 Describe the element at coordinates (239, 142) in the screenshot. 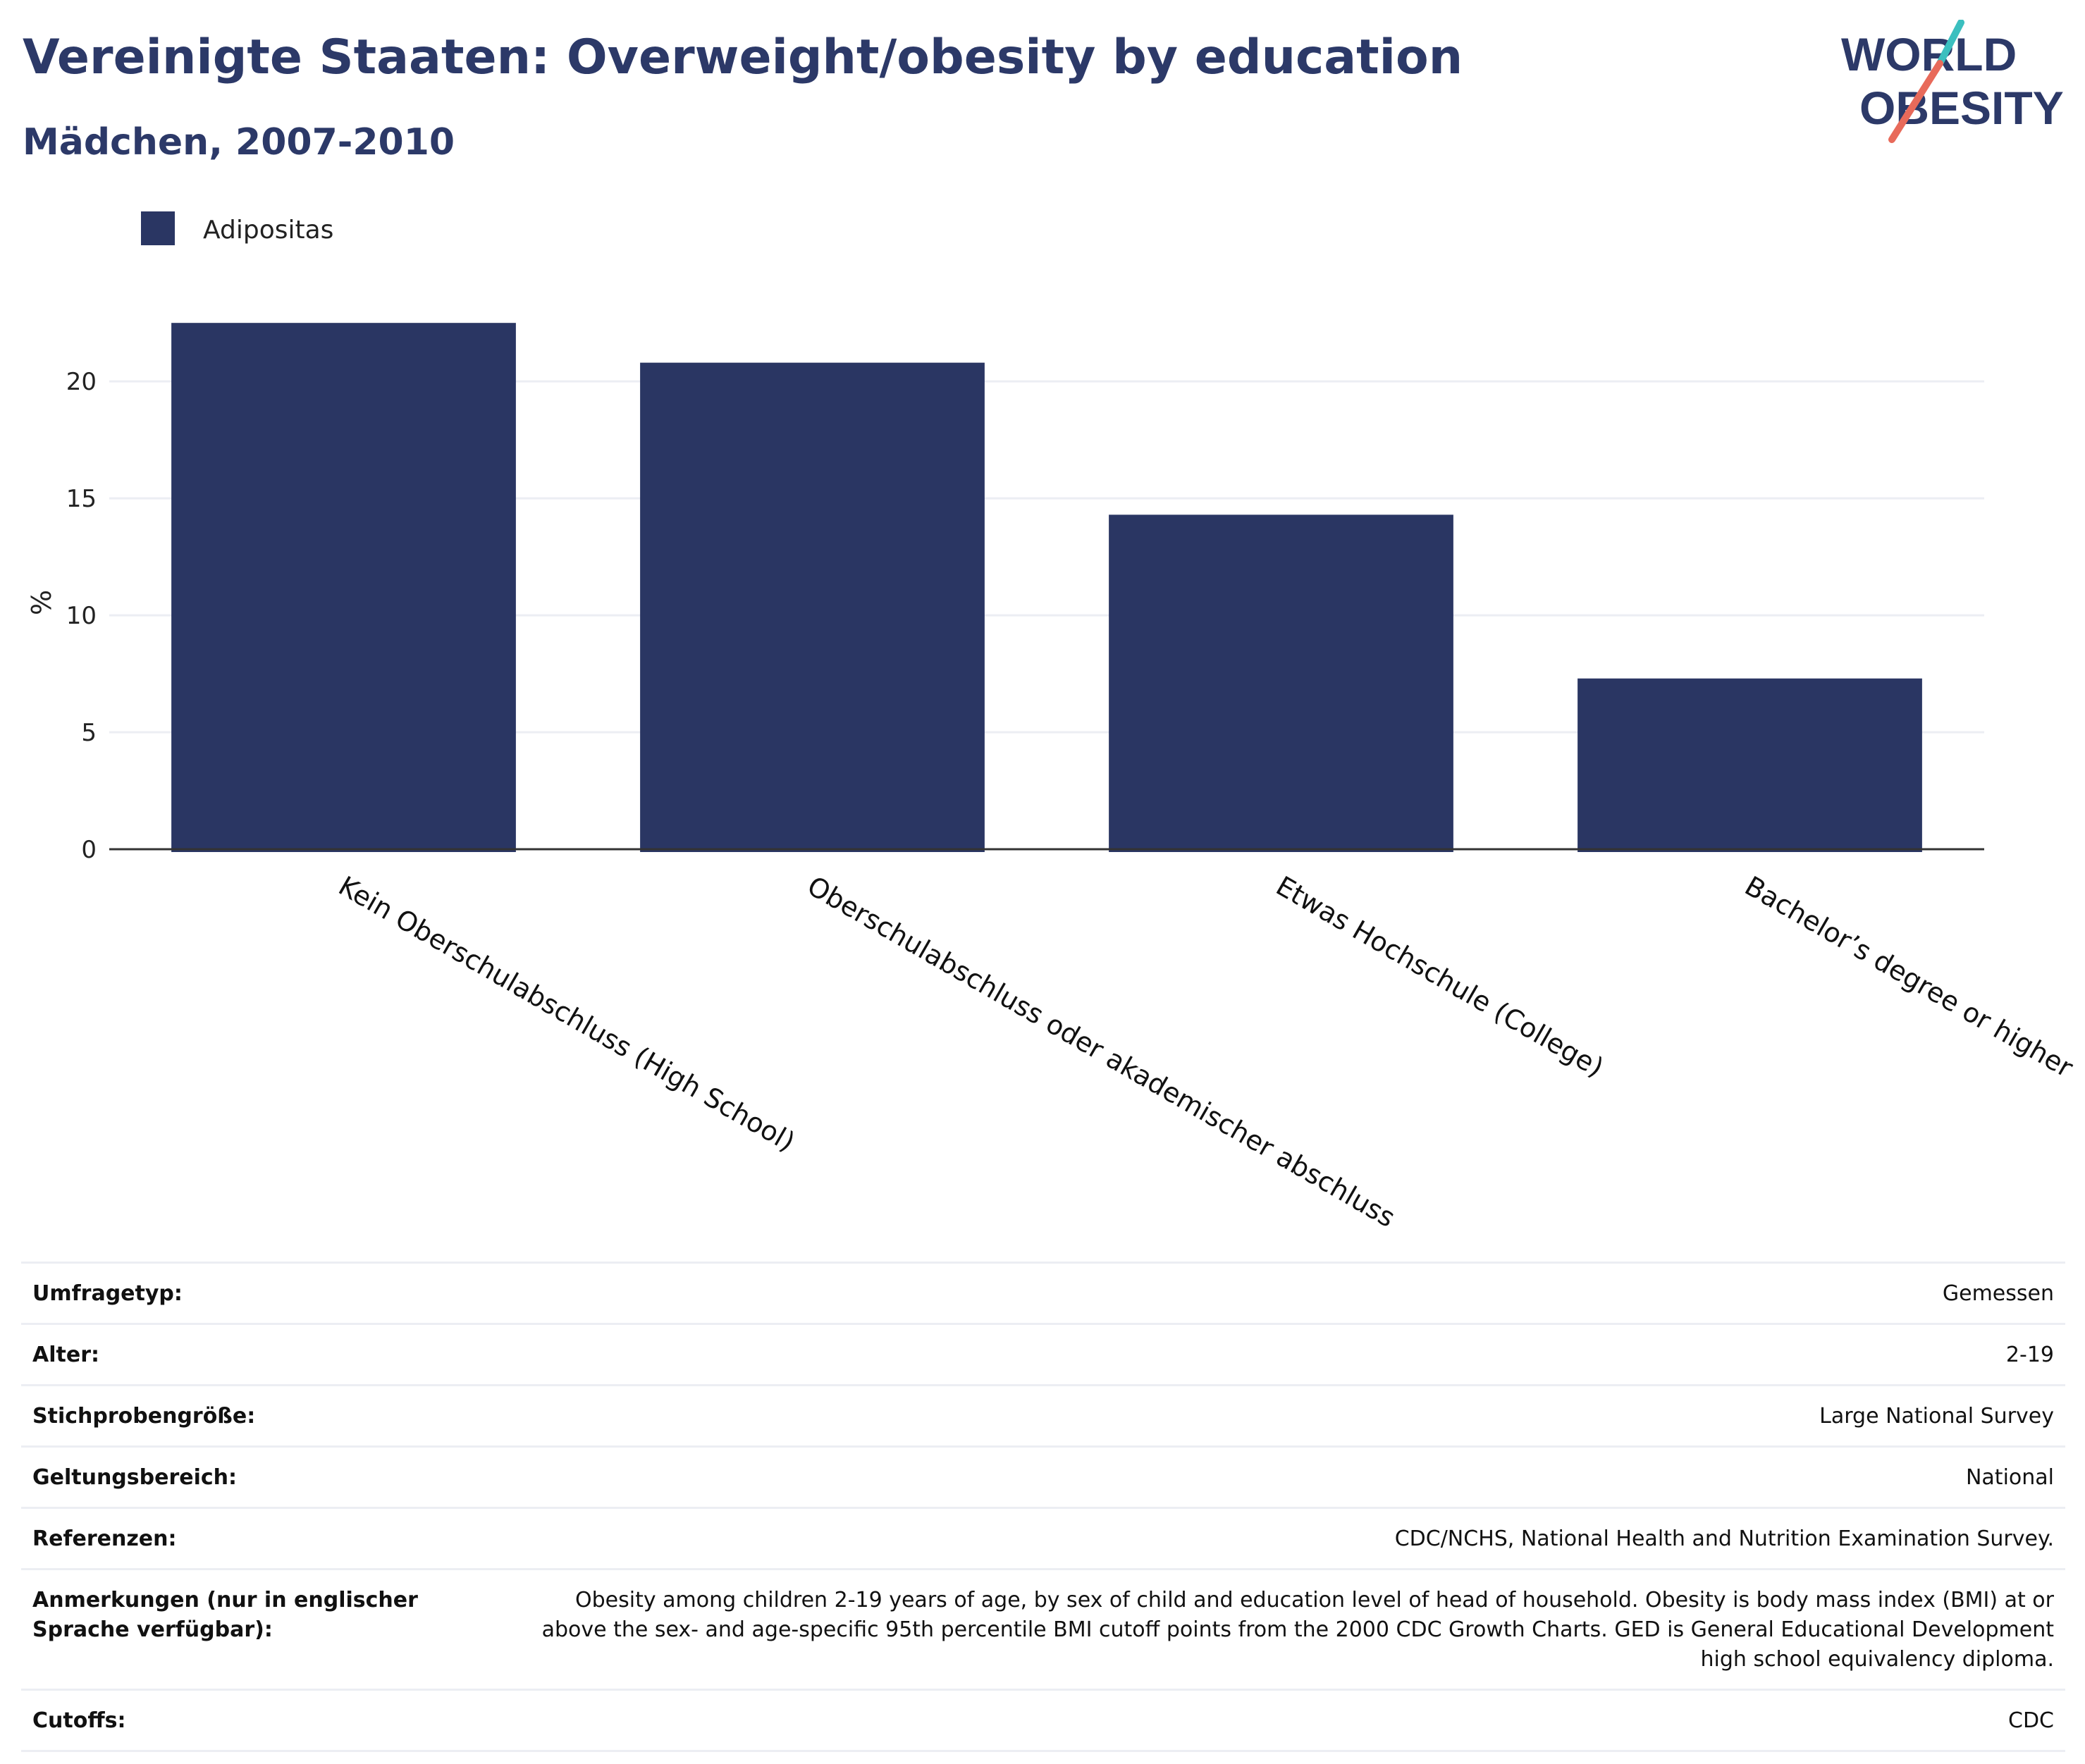

I see `page-subtitle: Mädchen, 2007-2010` at that location.